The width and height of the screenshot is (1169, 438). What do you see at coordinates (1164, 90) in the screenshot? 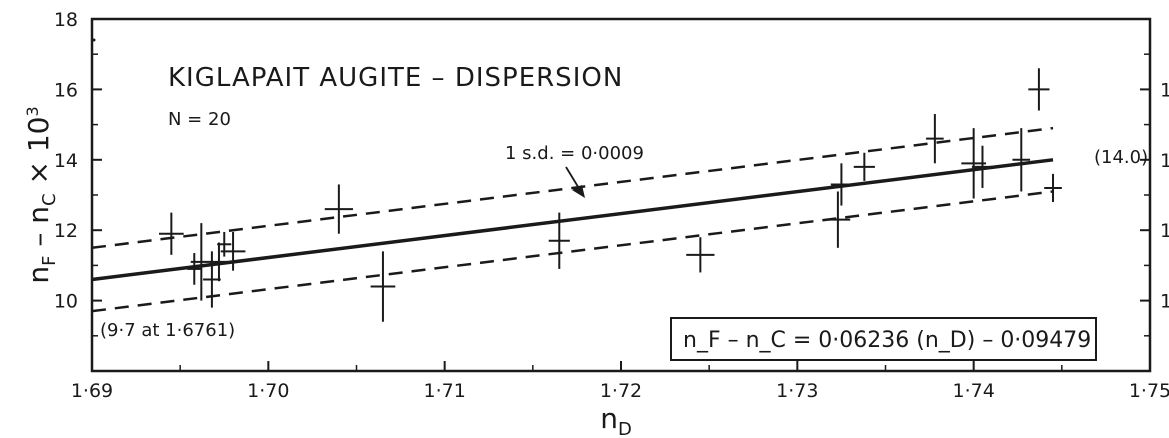
I see `y-tick-label-right: 16` at bounding box center [1164, 90].